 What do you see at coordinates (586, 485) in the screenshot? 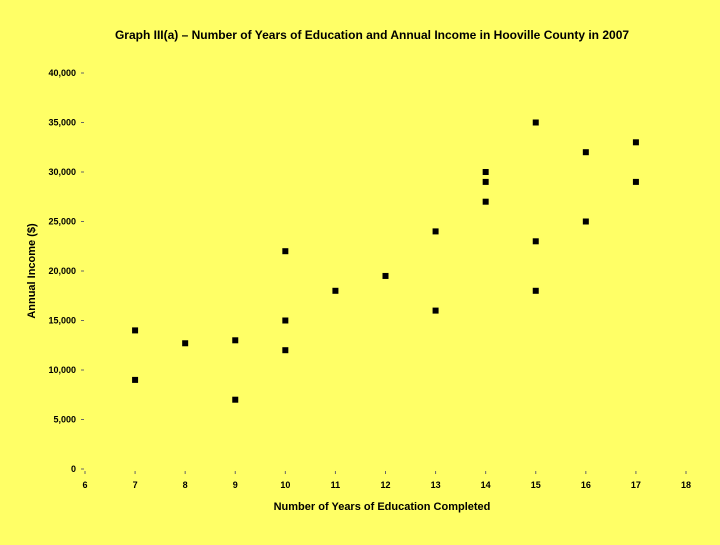
I see `x-tick-label: 16` at bounding box center [586, 485].